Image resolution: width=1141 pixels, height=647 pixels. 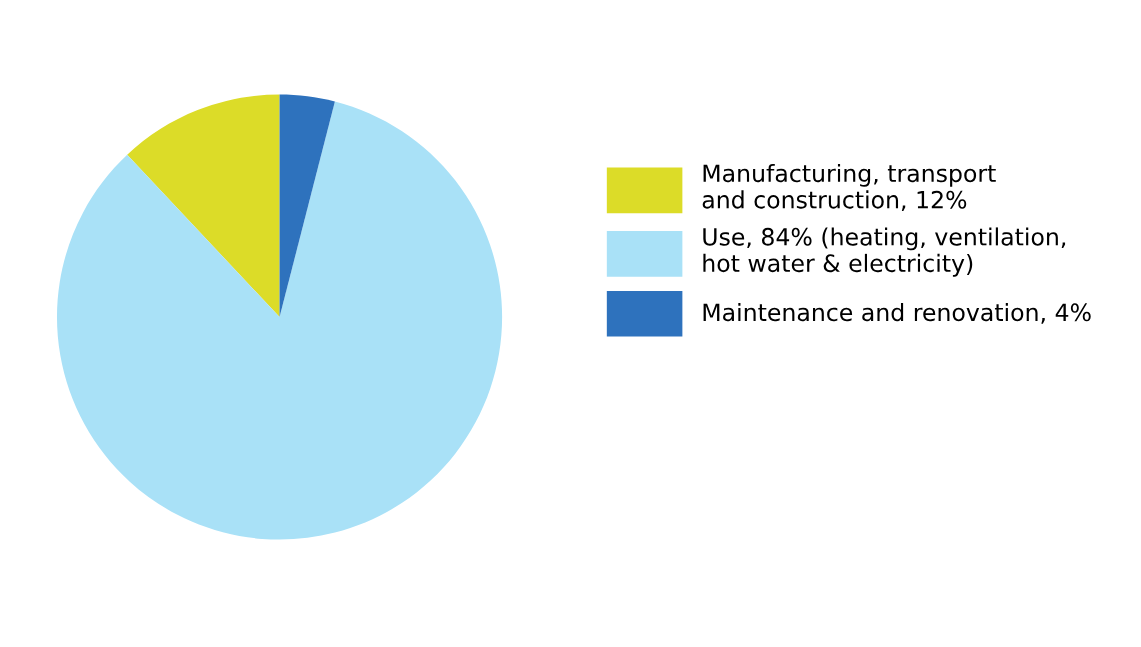 I want to click on legend-label: Maintenance and renovation, 4%, so click(x=897, y=313).